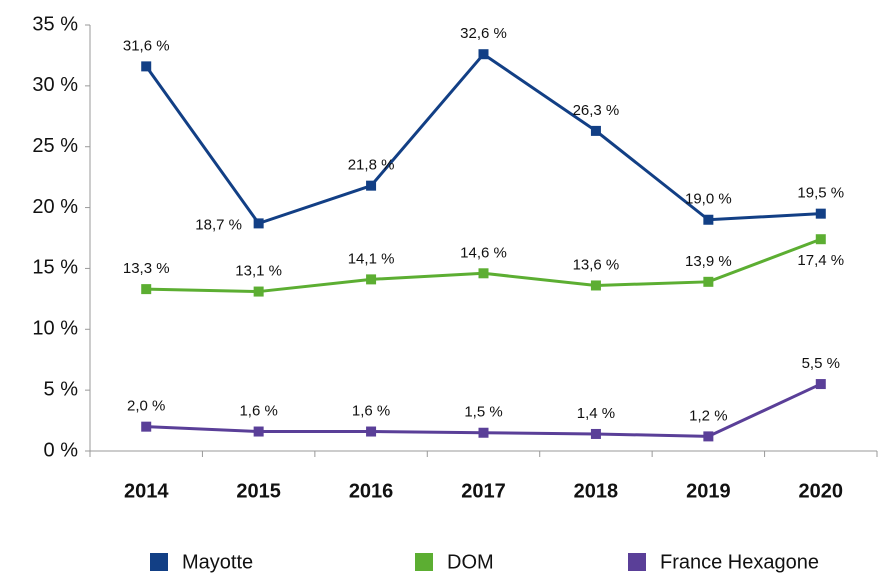 The image size is (882, 578). I want to click on value-label: 1,4 %, so click(596, 413).